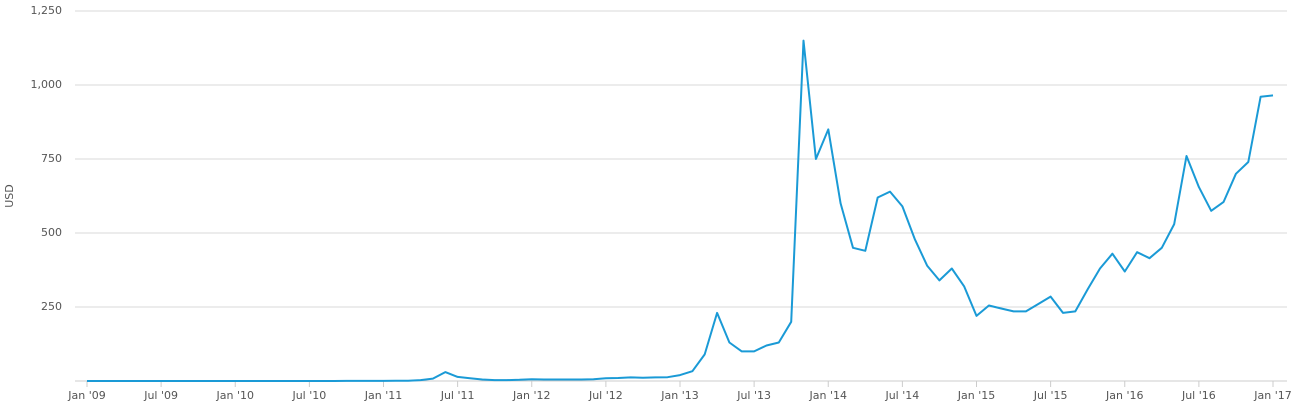 The width and height of the screenshot is (1297, 412). What do you see at coordinates (51, 232) in the screenshot?
I see `y-tick-label: 500` at bounding box center [51, 232].